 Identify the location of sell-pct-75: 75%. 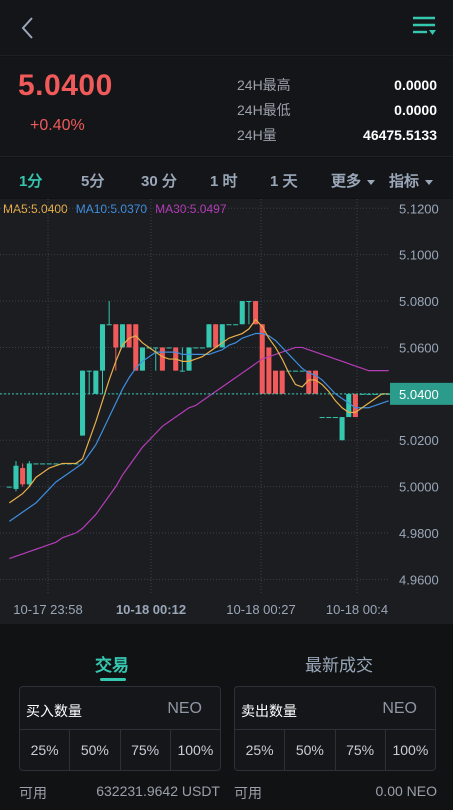
(361, 750).